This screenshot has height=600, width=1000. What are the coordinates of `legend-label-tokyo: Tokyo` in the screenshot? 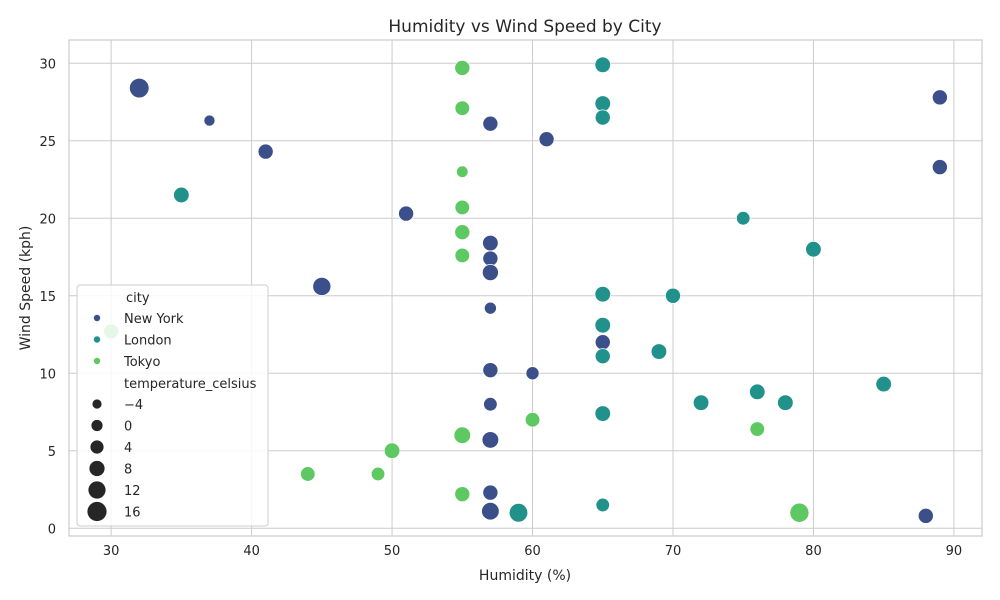 It's located at (141, 362).